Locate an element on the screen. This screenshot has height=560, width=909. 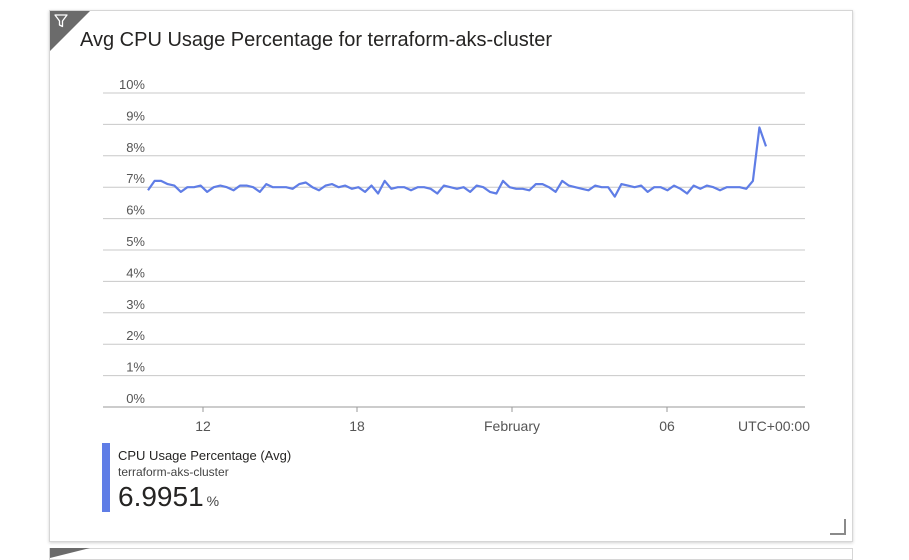
legend-value: 6.9951% is located at coordinates (168, 497).